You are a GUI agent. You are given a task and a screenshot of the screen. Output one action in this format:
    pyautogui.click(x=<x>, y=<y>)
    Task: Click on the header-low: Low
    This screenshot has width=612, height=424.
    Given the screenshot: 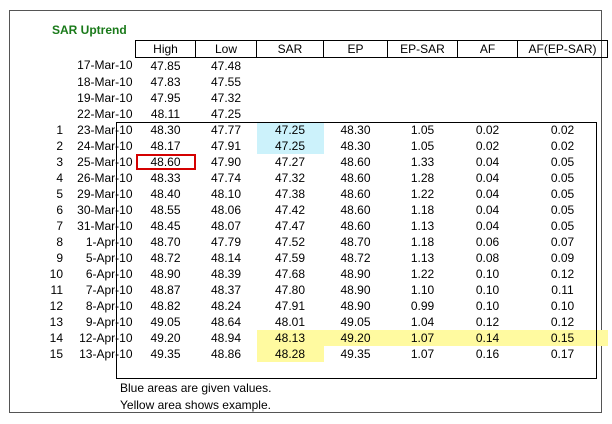 What is the action you would take?
    pyautogui.click(x=226, y=49)
    